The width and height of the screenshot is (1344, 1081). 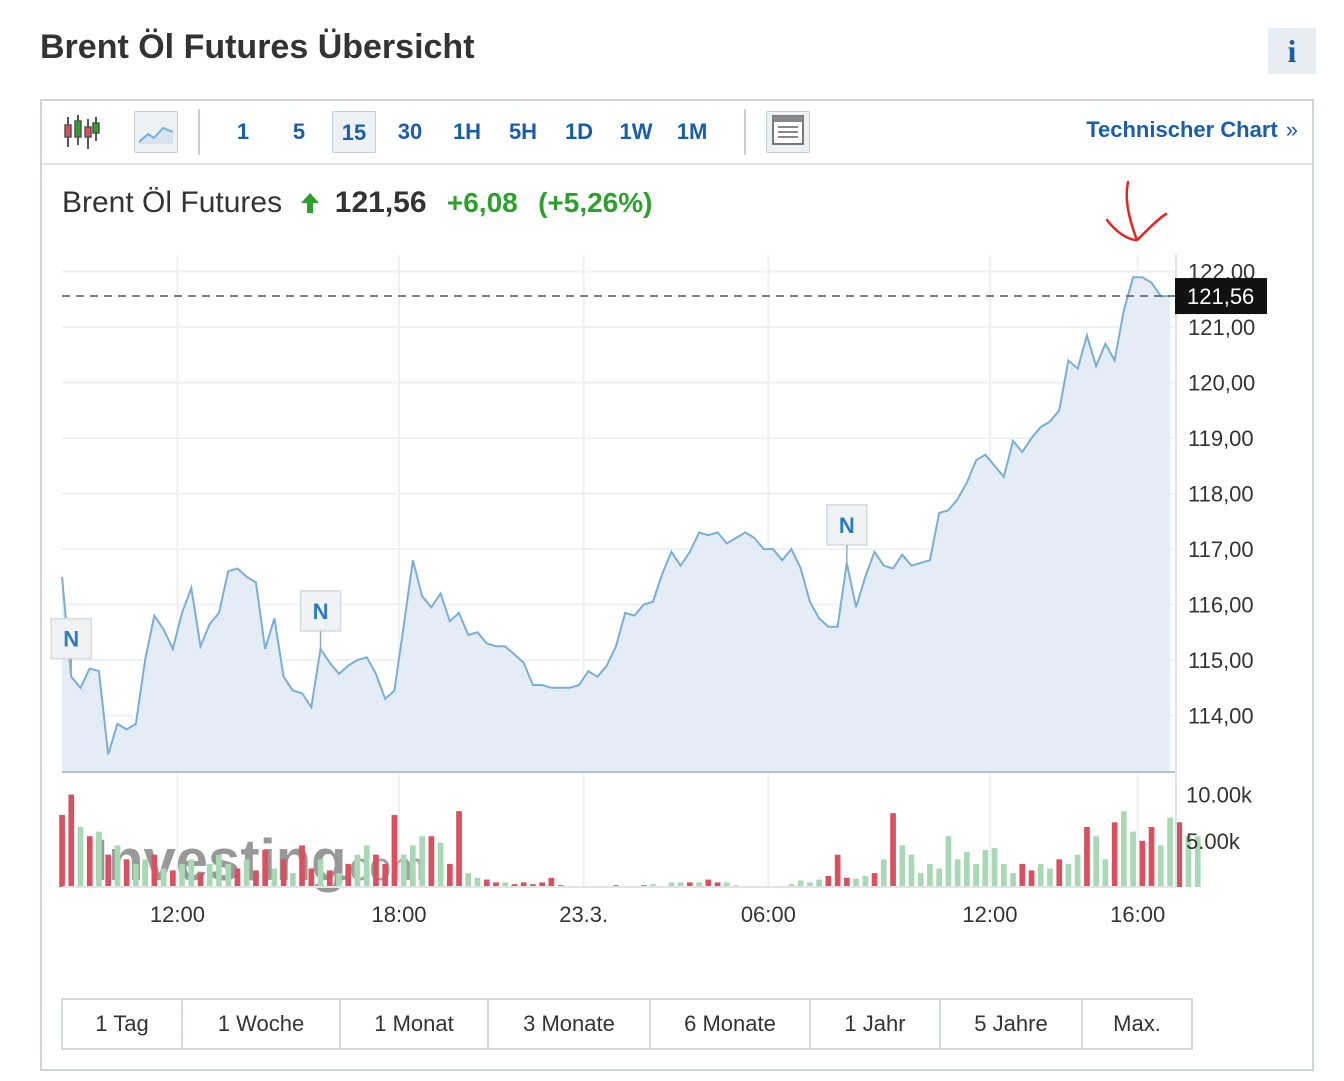 I want to click on range-6-months-button: 6 Monate, so click(x=731, y=1024).